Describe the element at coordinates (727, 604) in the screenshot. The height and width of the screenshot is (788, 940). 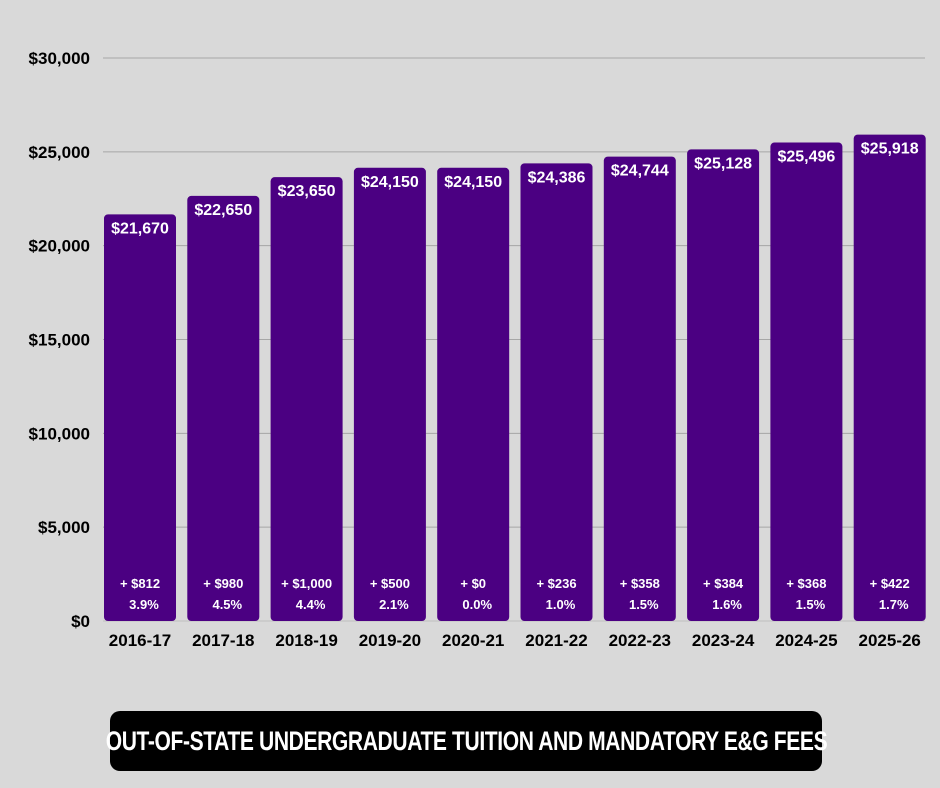
I see `percent-label: 1.6%` at that location.